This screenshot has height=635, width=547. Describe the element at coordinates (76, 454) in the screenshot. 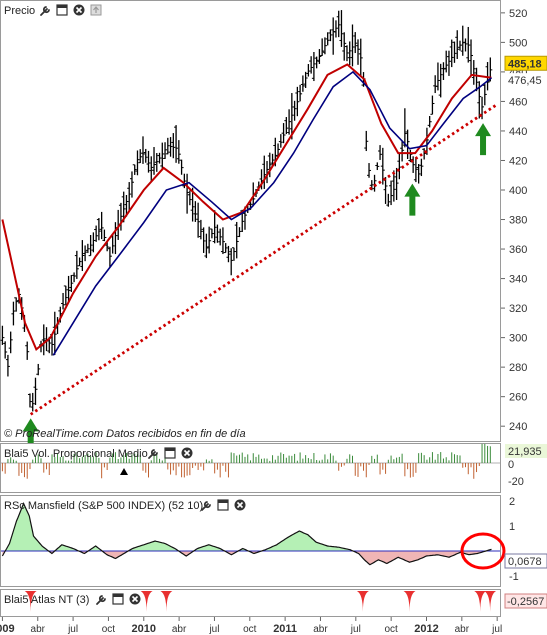

I see `volume-panel-title: Blai5 Vol. Proporcional Medio` at that location.